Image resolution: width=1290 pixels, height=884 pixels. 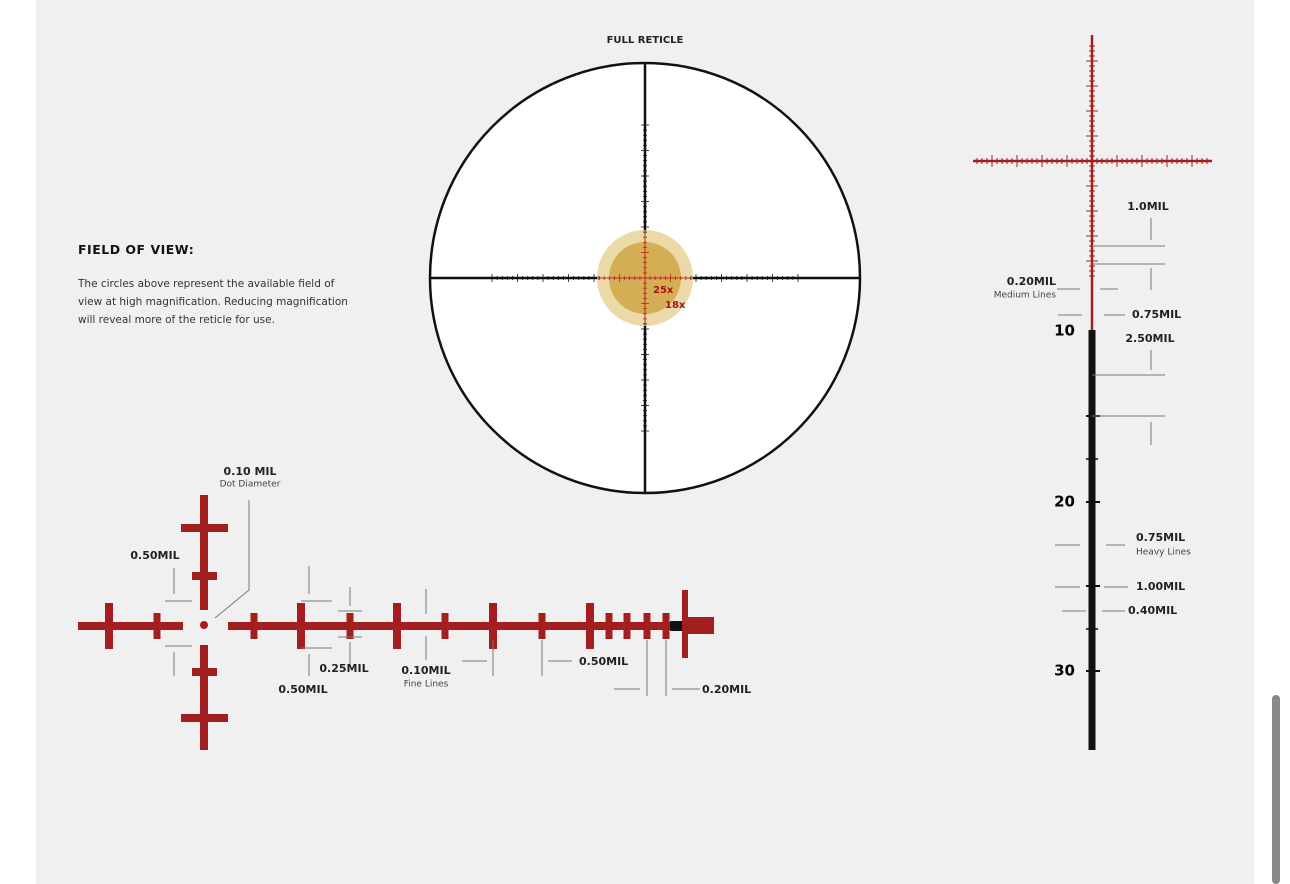 What do you see at coordinates (1064, 502) in the screenshot?
I see `scale-label: 20` at bounding box center [1064, 502].